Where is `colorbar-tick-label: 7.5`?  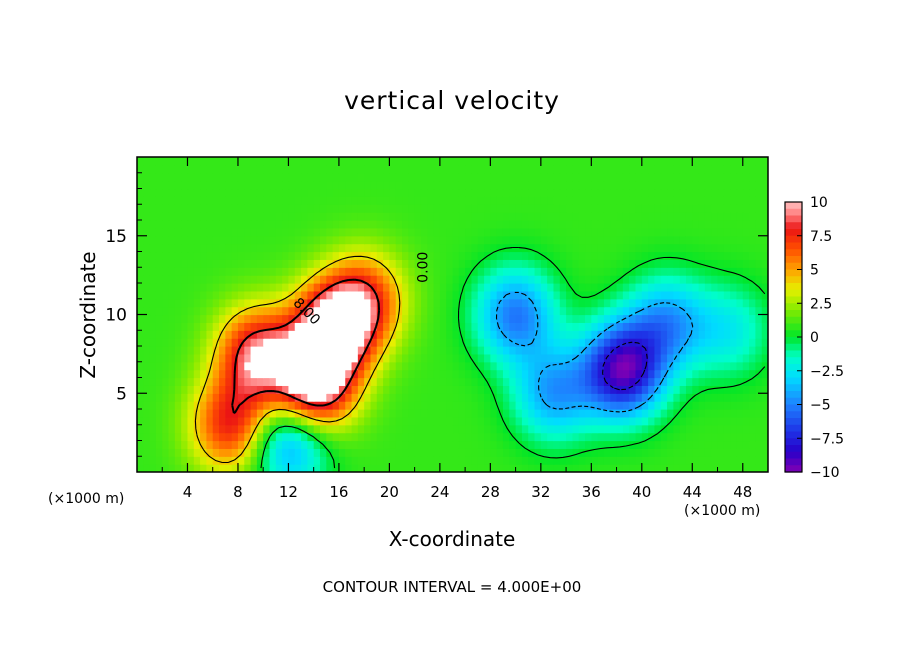 colorbar-tick-label: 7.5 is located at coordinates (821, 237).